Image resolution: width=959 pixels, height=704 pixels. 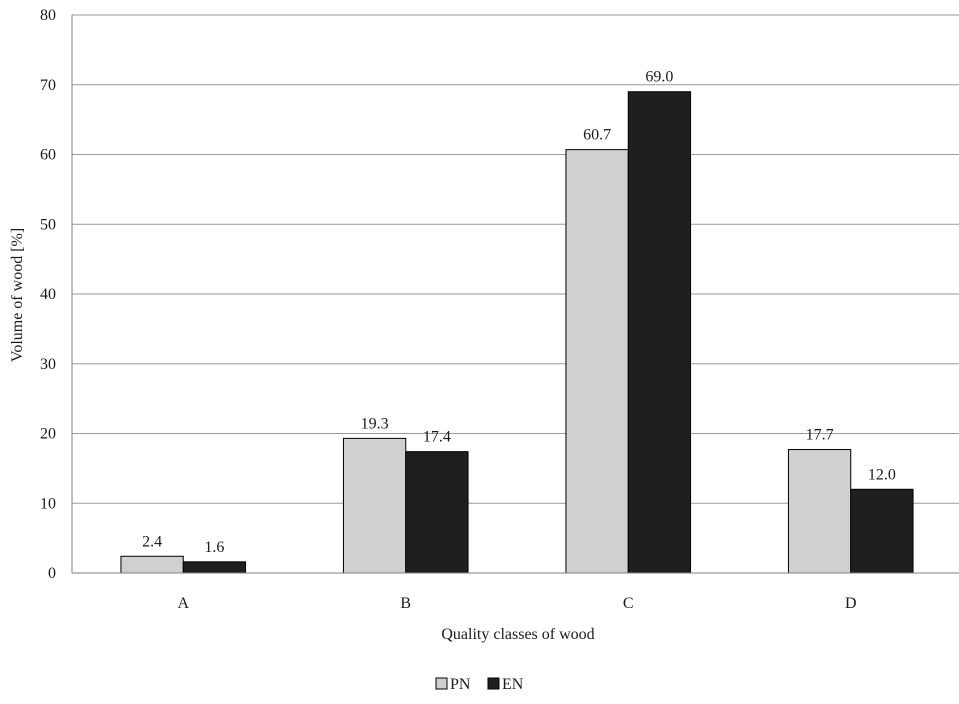 What do you see at coordinates (513, 684) in the screenshot?
I see `legend-label: EN` at bounding box center [513, 684].